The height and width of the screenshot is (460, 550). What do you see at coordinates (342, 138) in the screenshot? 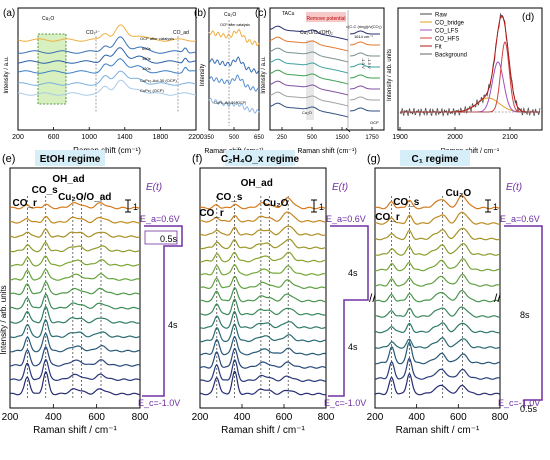
I see `tick-label: 1500` at bounding box center [342, 138].